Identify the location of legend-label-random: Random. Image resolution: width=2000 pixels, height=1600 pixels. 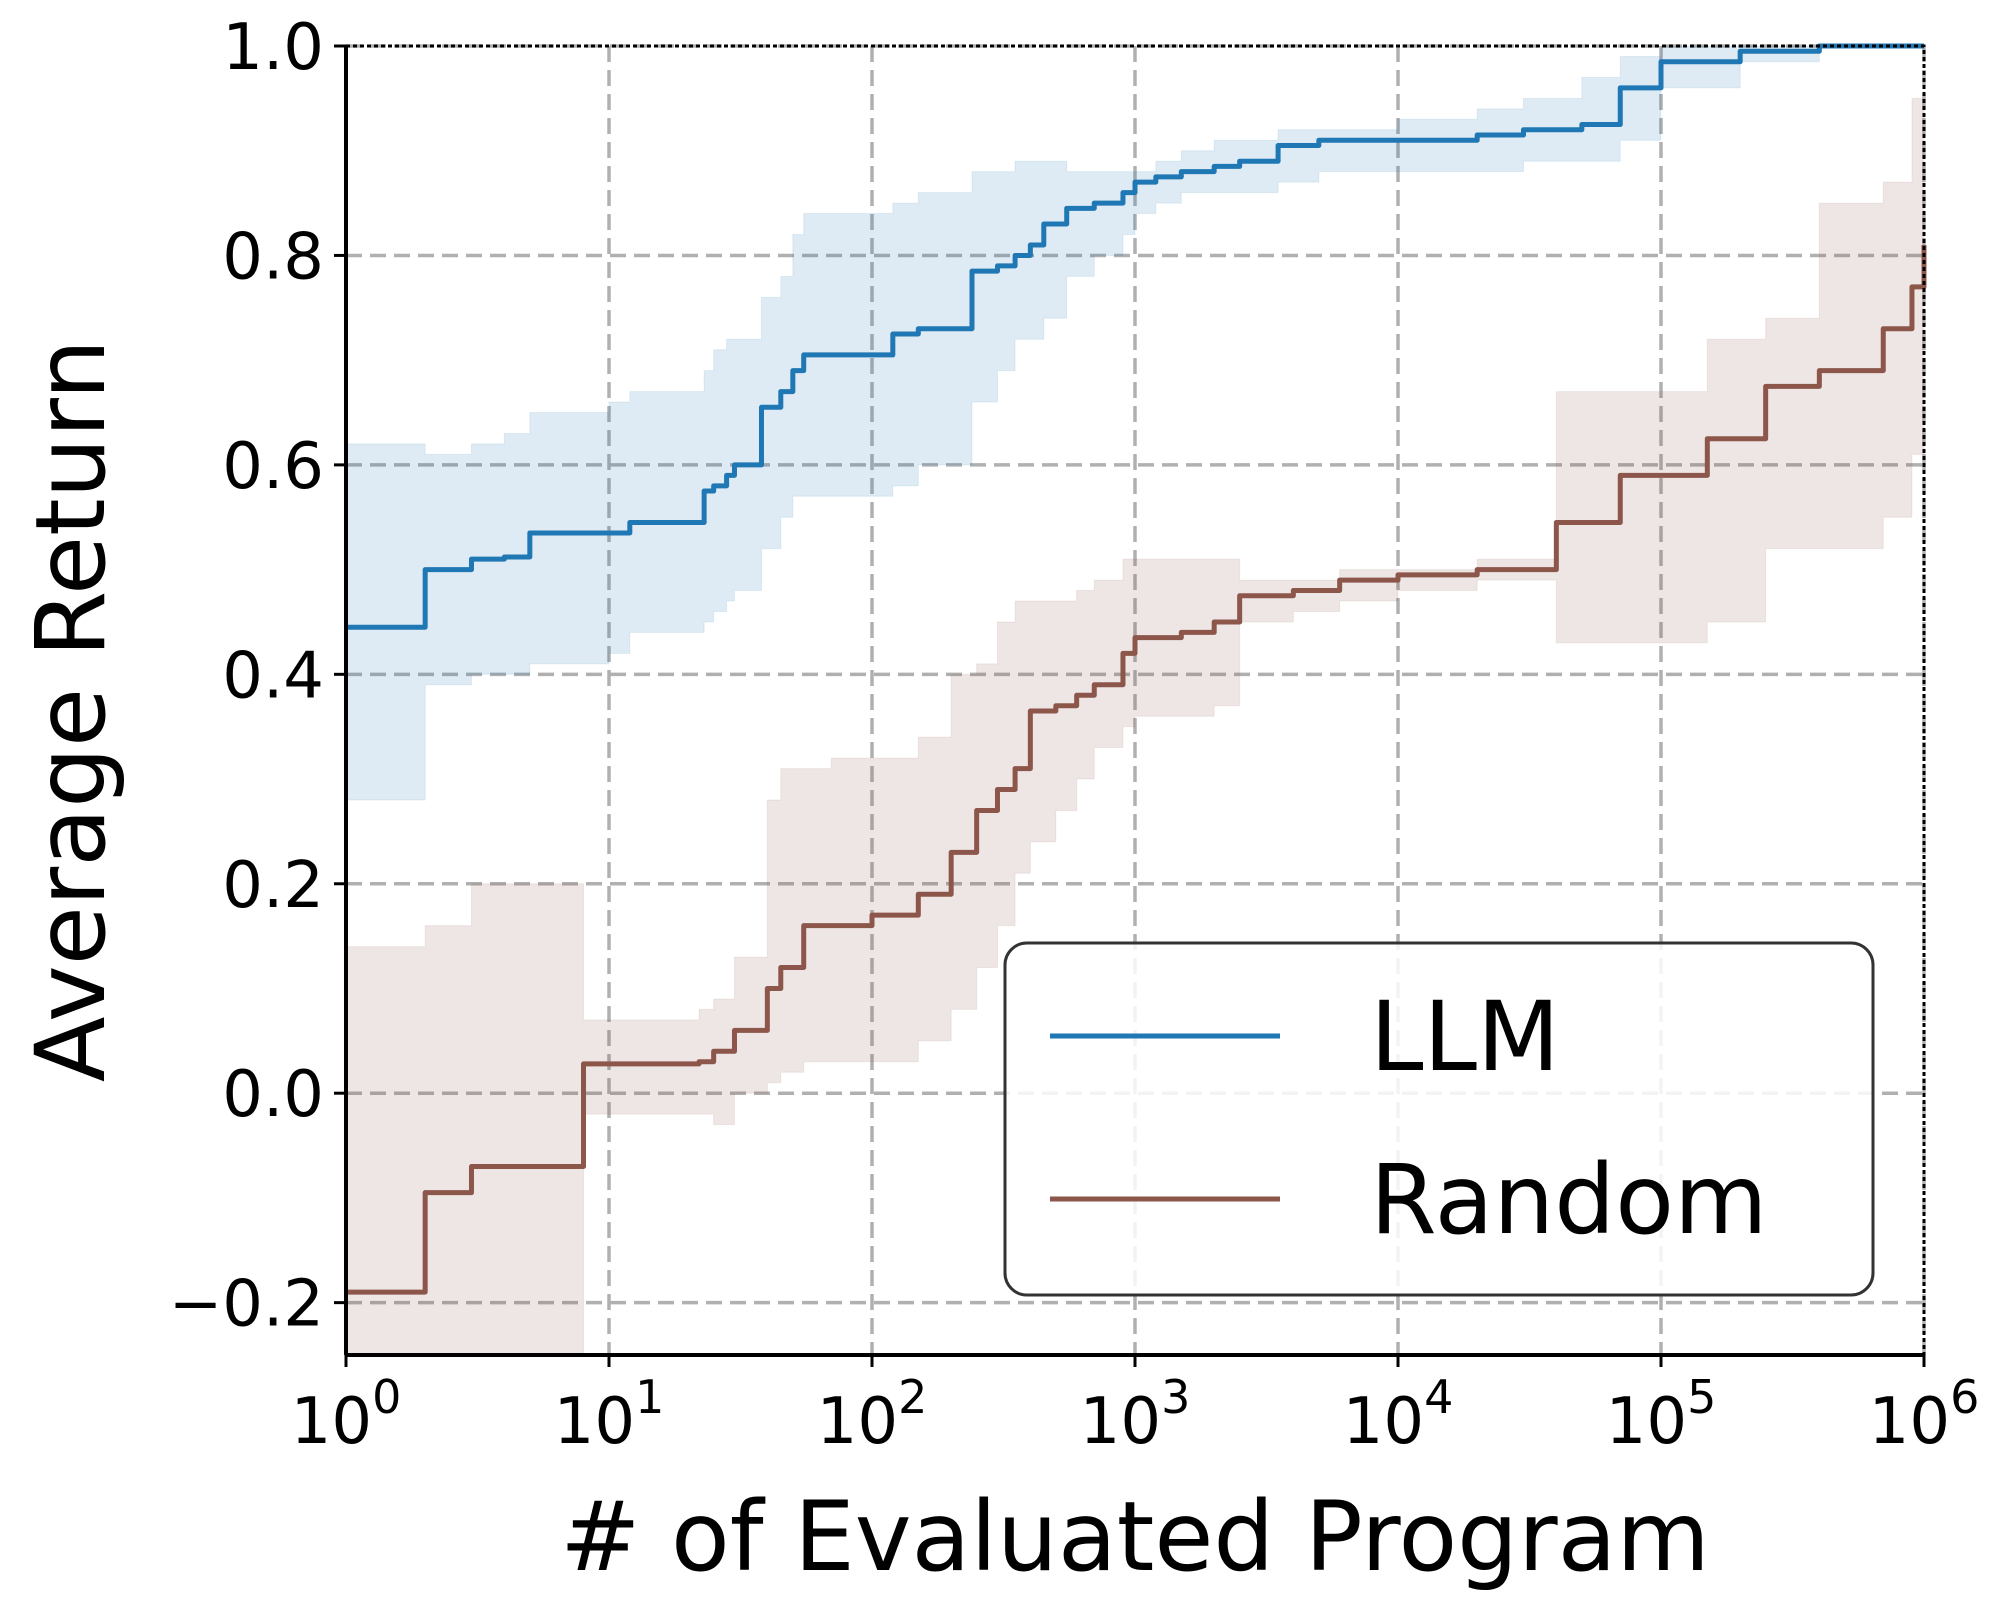
(1568, 1200).